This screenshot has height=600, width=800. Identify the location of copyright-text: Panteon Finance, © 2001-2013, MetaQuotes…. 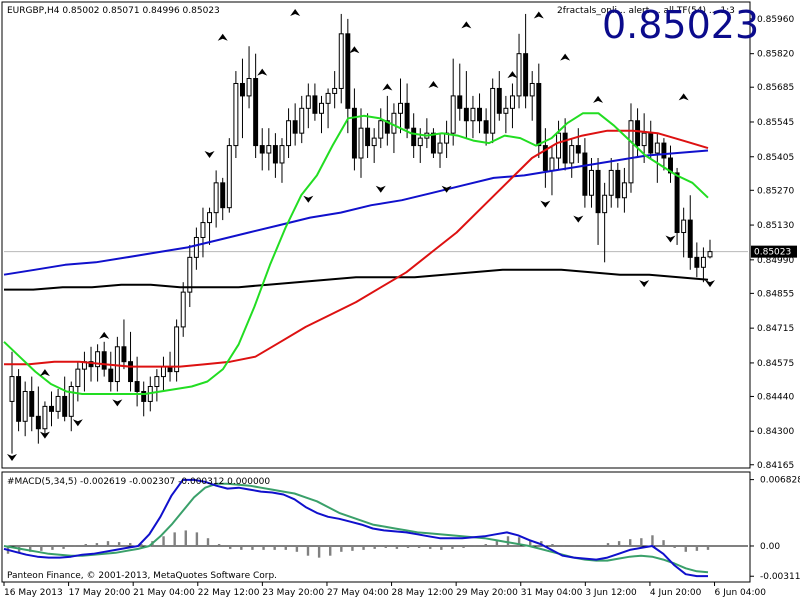
(142, 576).